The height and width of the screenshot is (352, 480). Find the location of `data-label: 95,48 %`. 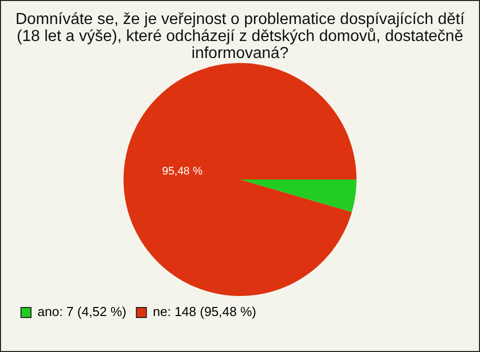

data-label: 95,48 % is located at coordinates (182, 171).